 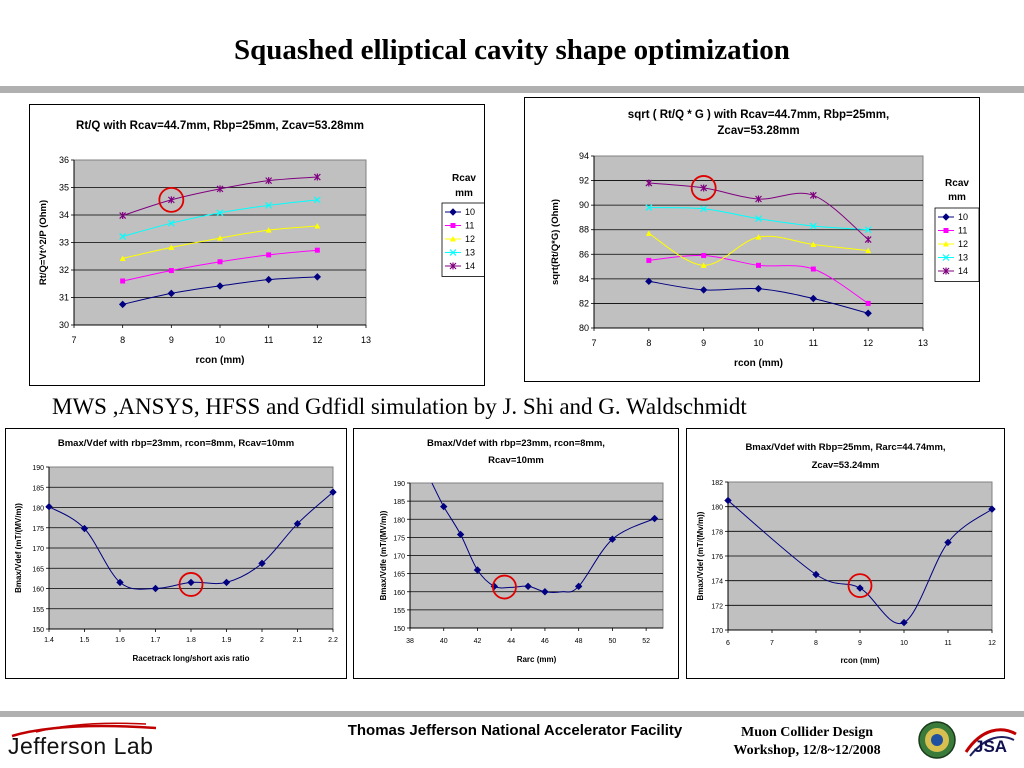 What do you see at coordinates (478, 641) in the screenshot?
I see `x-tick-label: 42` at bounding box center [478, 641].